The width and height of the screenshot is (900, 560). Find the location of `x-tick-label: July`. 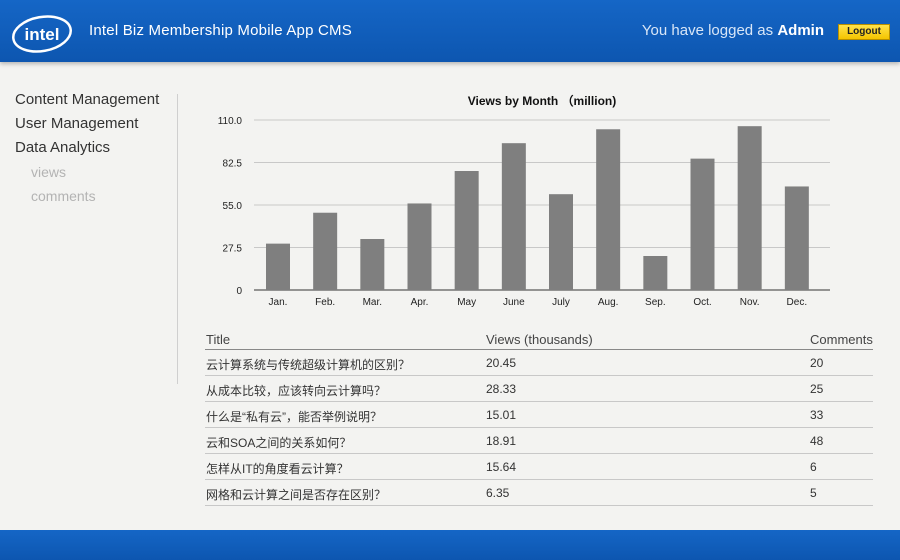

x-tick-label: July is located at coordinates (561, 302).